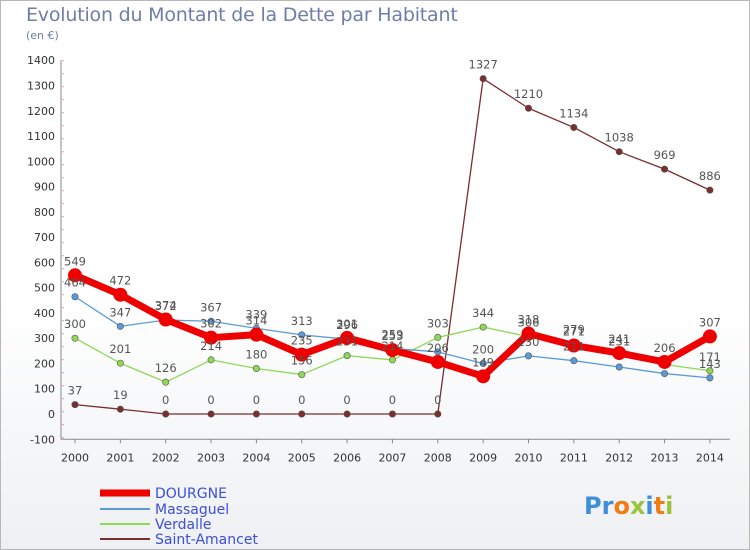  What do you see at coordinates (607, 506) in the screenshot?
I see `logo-letter: r` at bounding box center [607, 506].